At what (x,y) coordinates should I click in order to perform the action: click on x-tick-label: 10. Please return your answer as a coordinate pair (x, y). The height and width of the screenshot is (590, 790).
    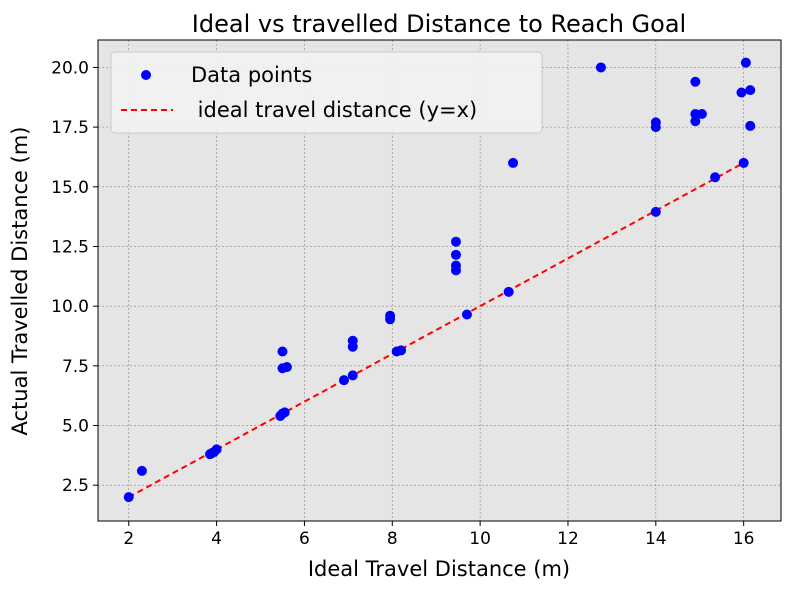
    Looking at the image, I should click on (480, 539).